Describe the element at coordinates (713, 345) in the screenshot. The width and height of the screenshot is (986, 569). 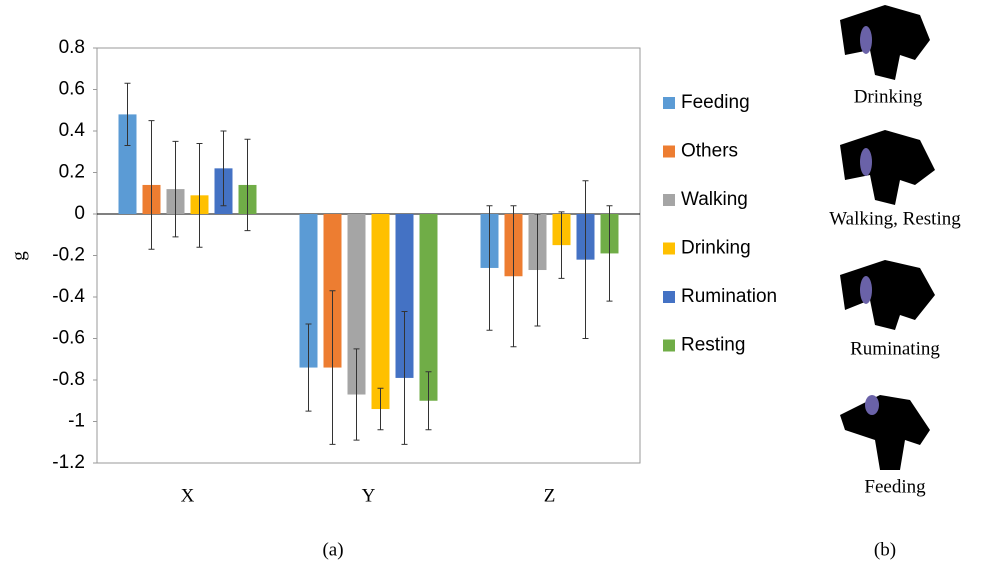
I see `legend-label: Resting` at that location.